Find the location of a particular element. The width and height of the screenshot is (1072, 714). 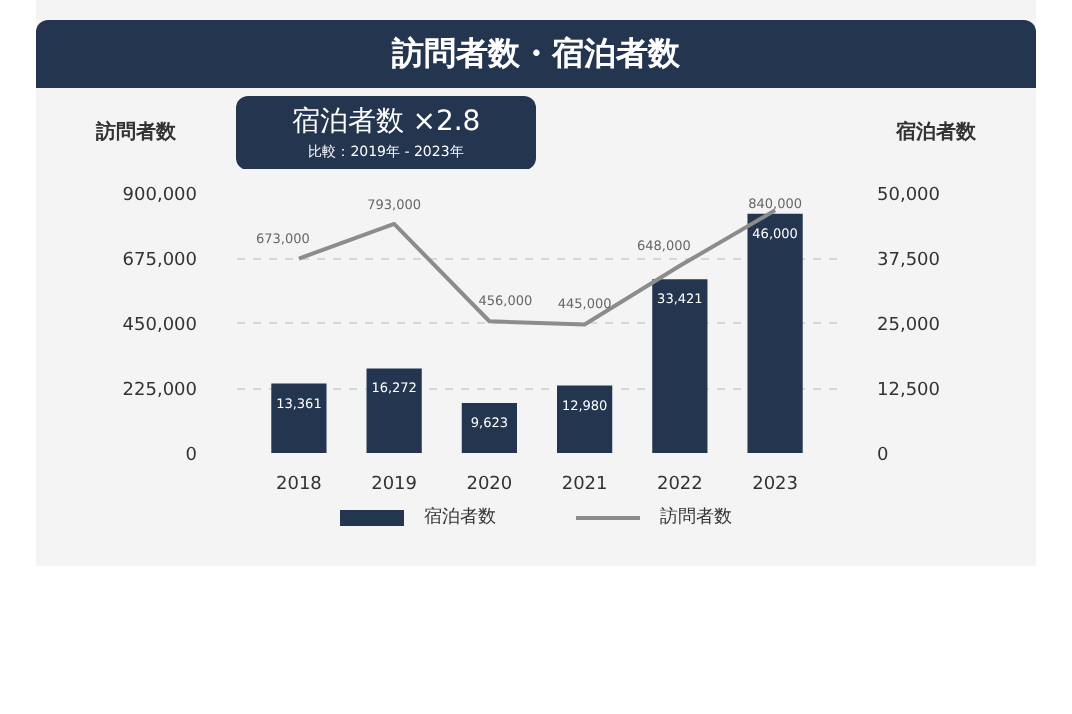

x-tick-label: 2020 is located at coordinates (489, 485).